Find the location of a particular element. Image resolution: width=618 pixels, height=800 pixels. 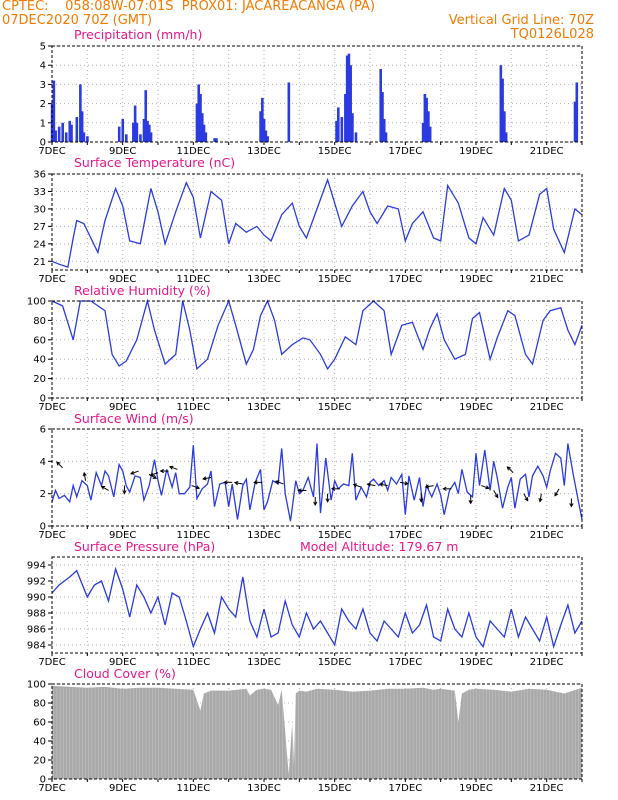

rh-ytick-label: 60 is located at coordinates (39, 340).